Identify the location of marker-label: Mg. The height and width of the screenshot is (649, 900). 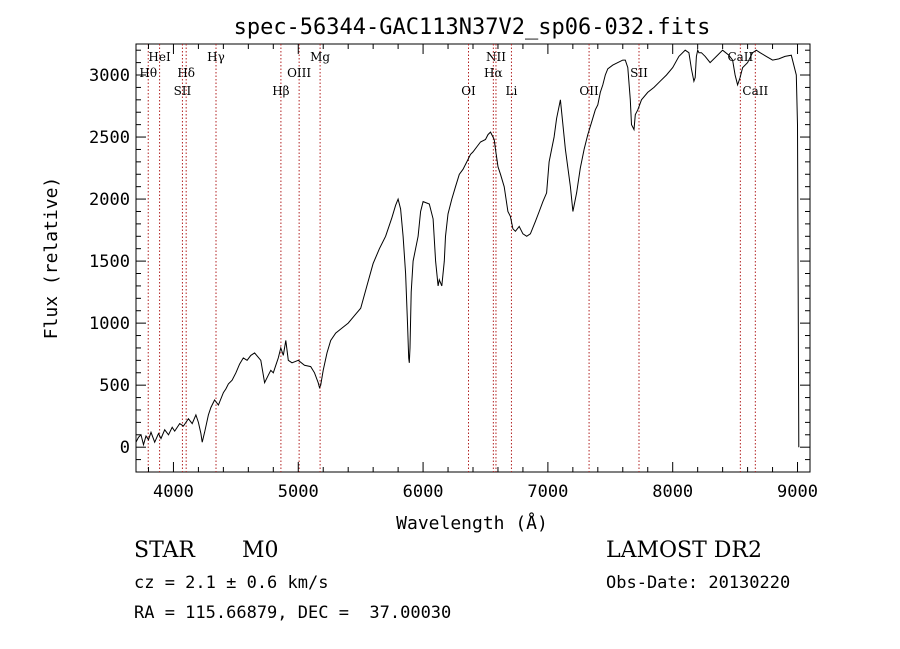
(320, 57).